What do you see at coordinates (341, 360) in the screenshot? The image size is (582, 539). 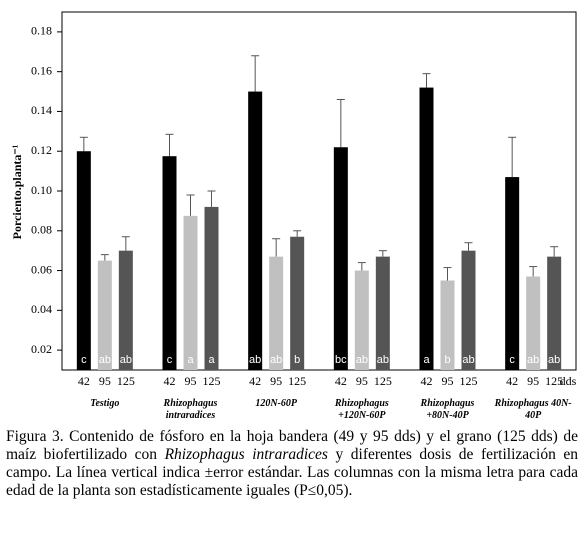 I see `bar-letter: bc` at bounding box center [341, 360].